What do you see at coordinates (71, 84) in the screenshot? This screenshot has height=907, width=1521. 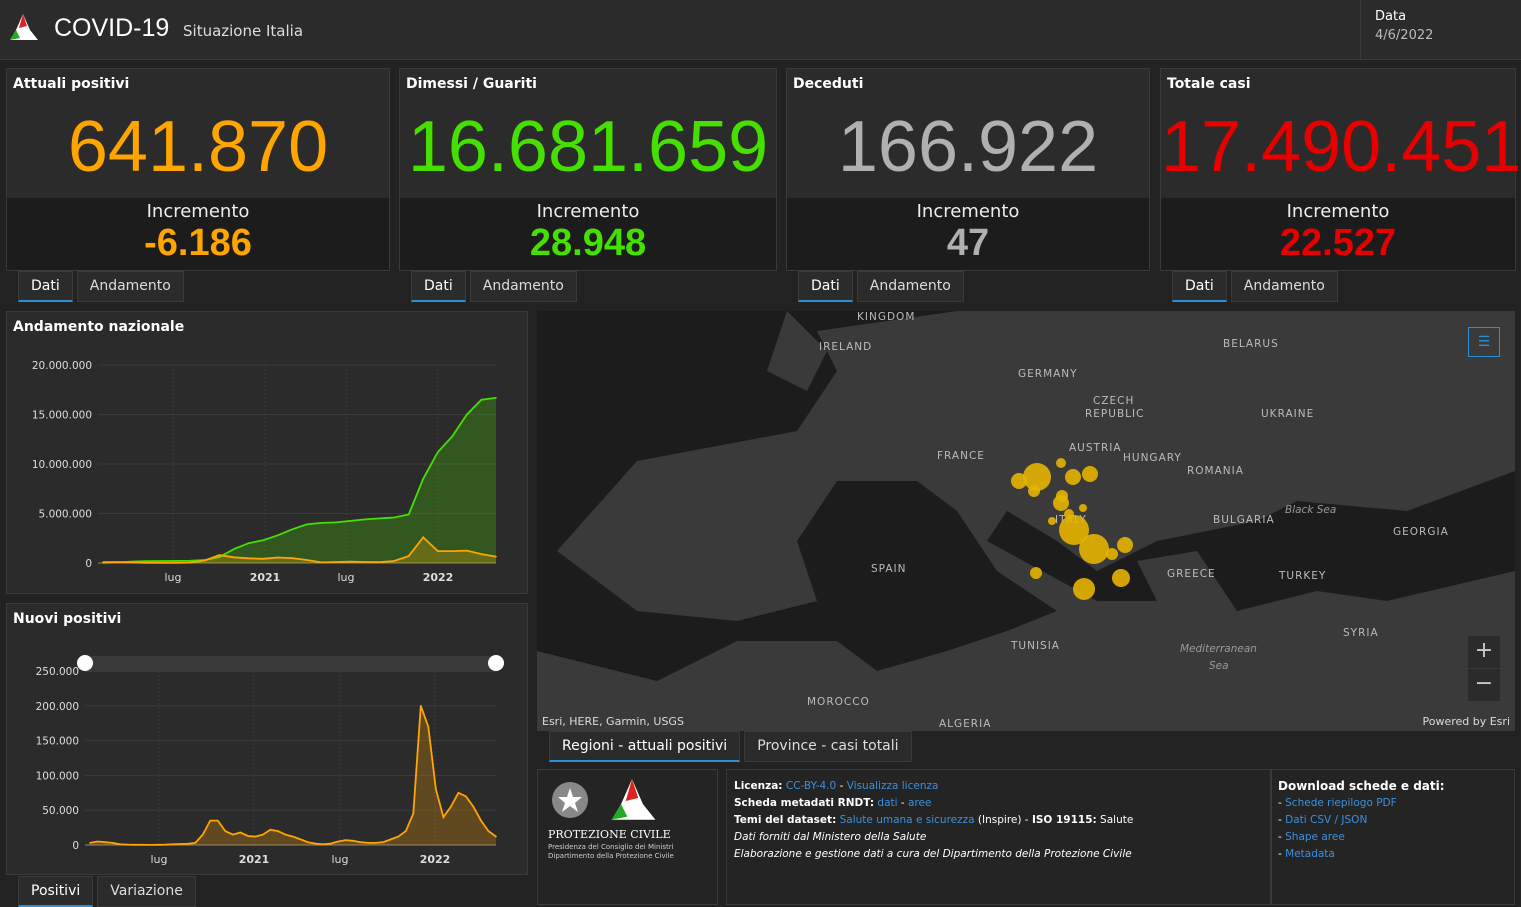 I see `card-label: Attuali positivi` at bounding box center [71, 84].